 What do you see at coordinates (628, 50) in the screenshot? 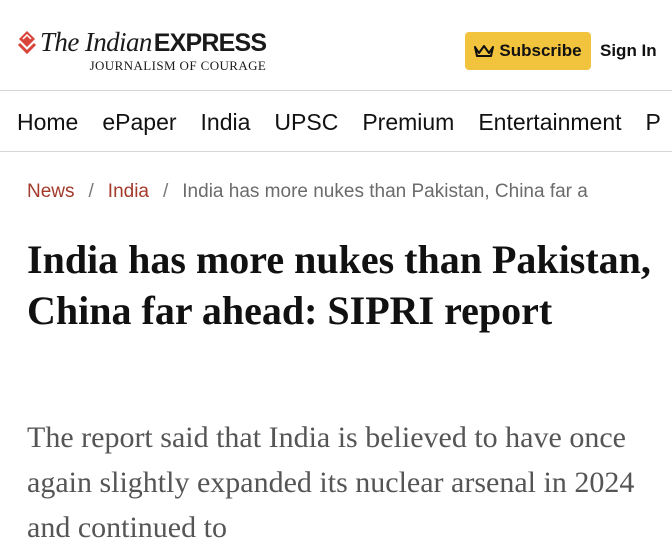
I see `sign-in-button: Sign In` at bounding box center [628, 50].